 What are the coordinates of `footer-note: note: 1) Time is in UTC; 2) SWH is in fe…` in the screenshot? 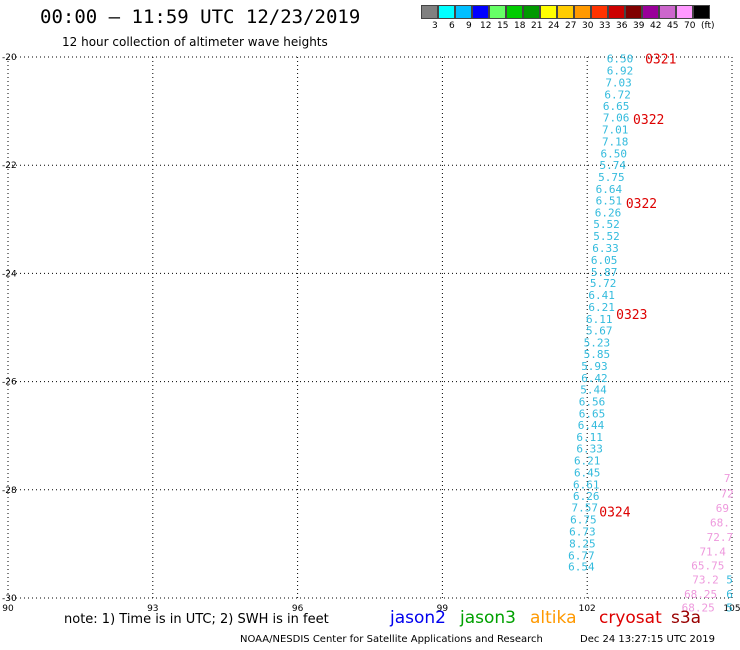 It's located at (196, 619).